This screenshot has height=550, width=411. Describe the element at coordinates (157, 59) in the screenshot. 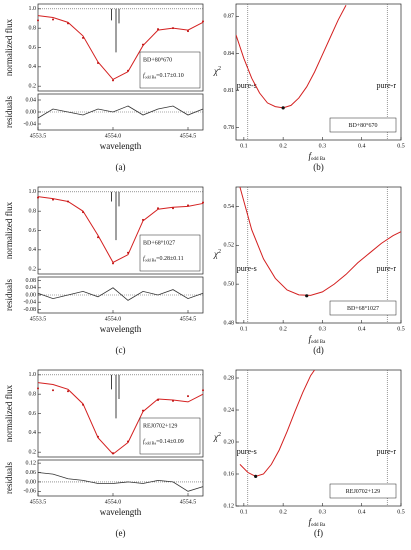

I see `star-name: BD+80°670` at that location.